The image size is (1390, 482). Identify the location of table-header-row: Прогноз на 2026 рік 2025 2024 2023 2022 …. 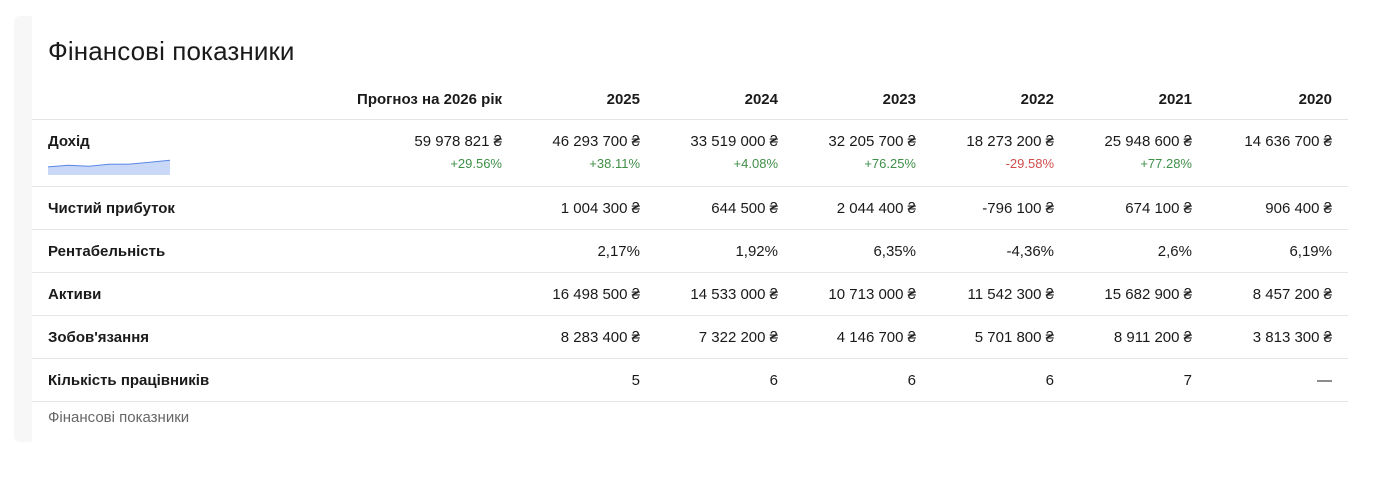
(690, 101).